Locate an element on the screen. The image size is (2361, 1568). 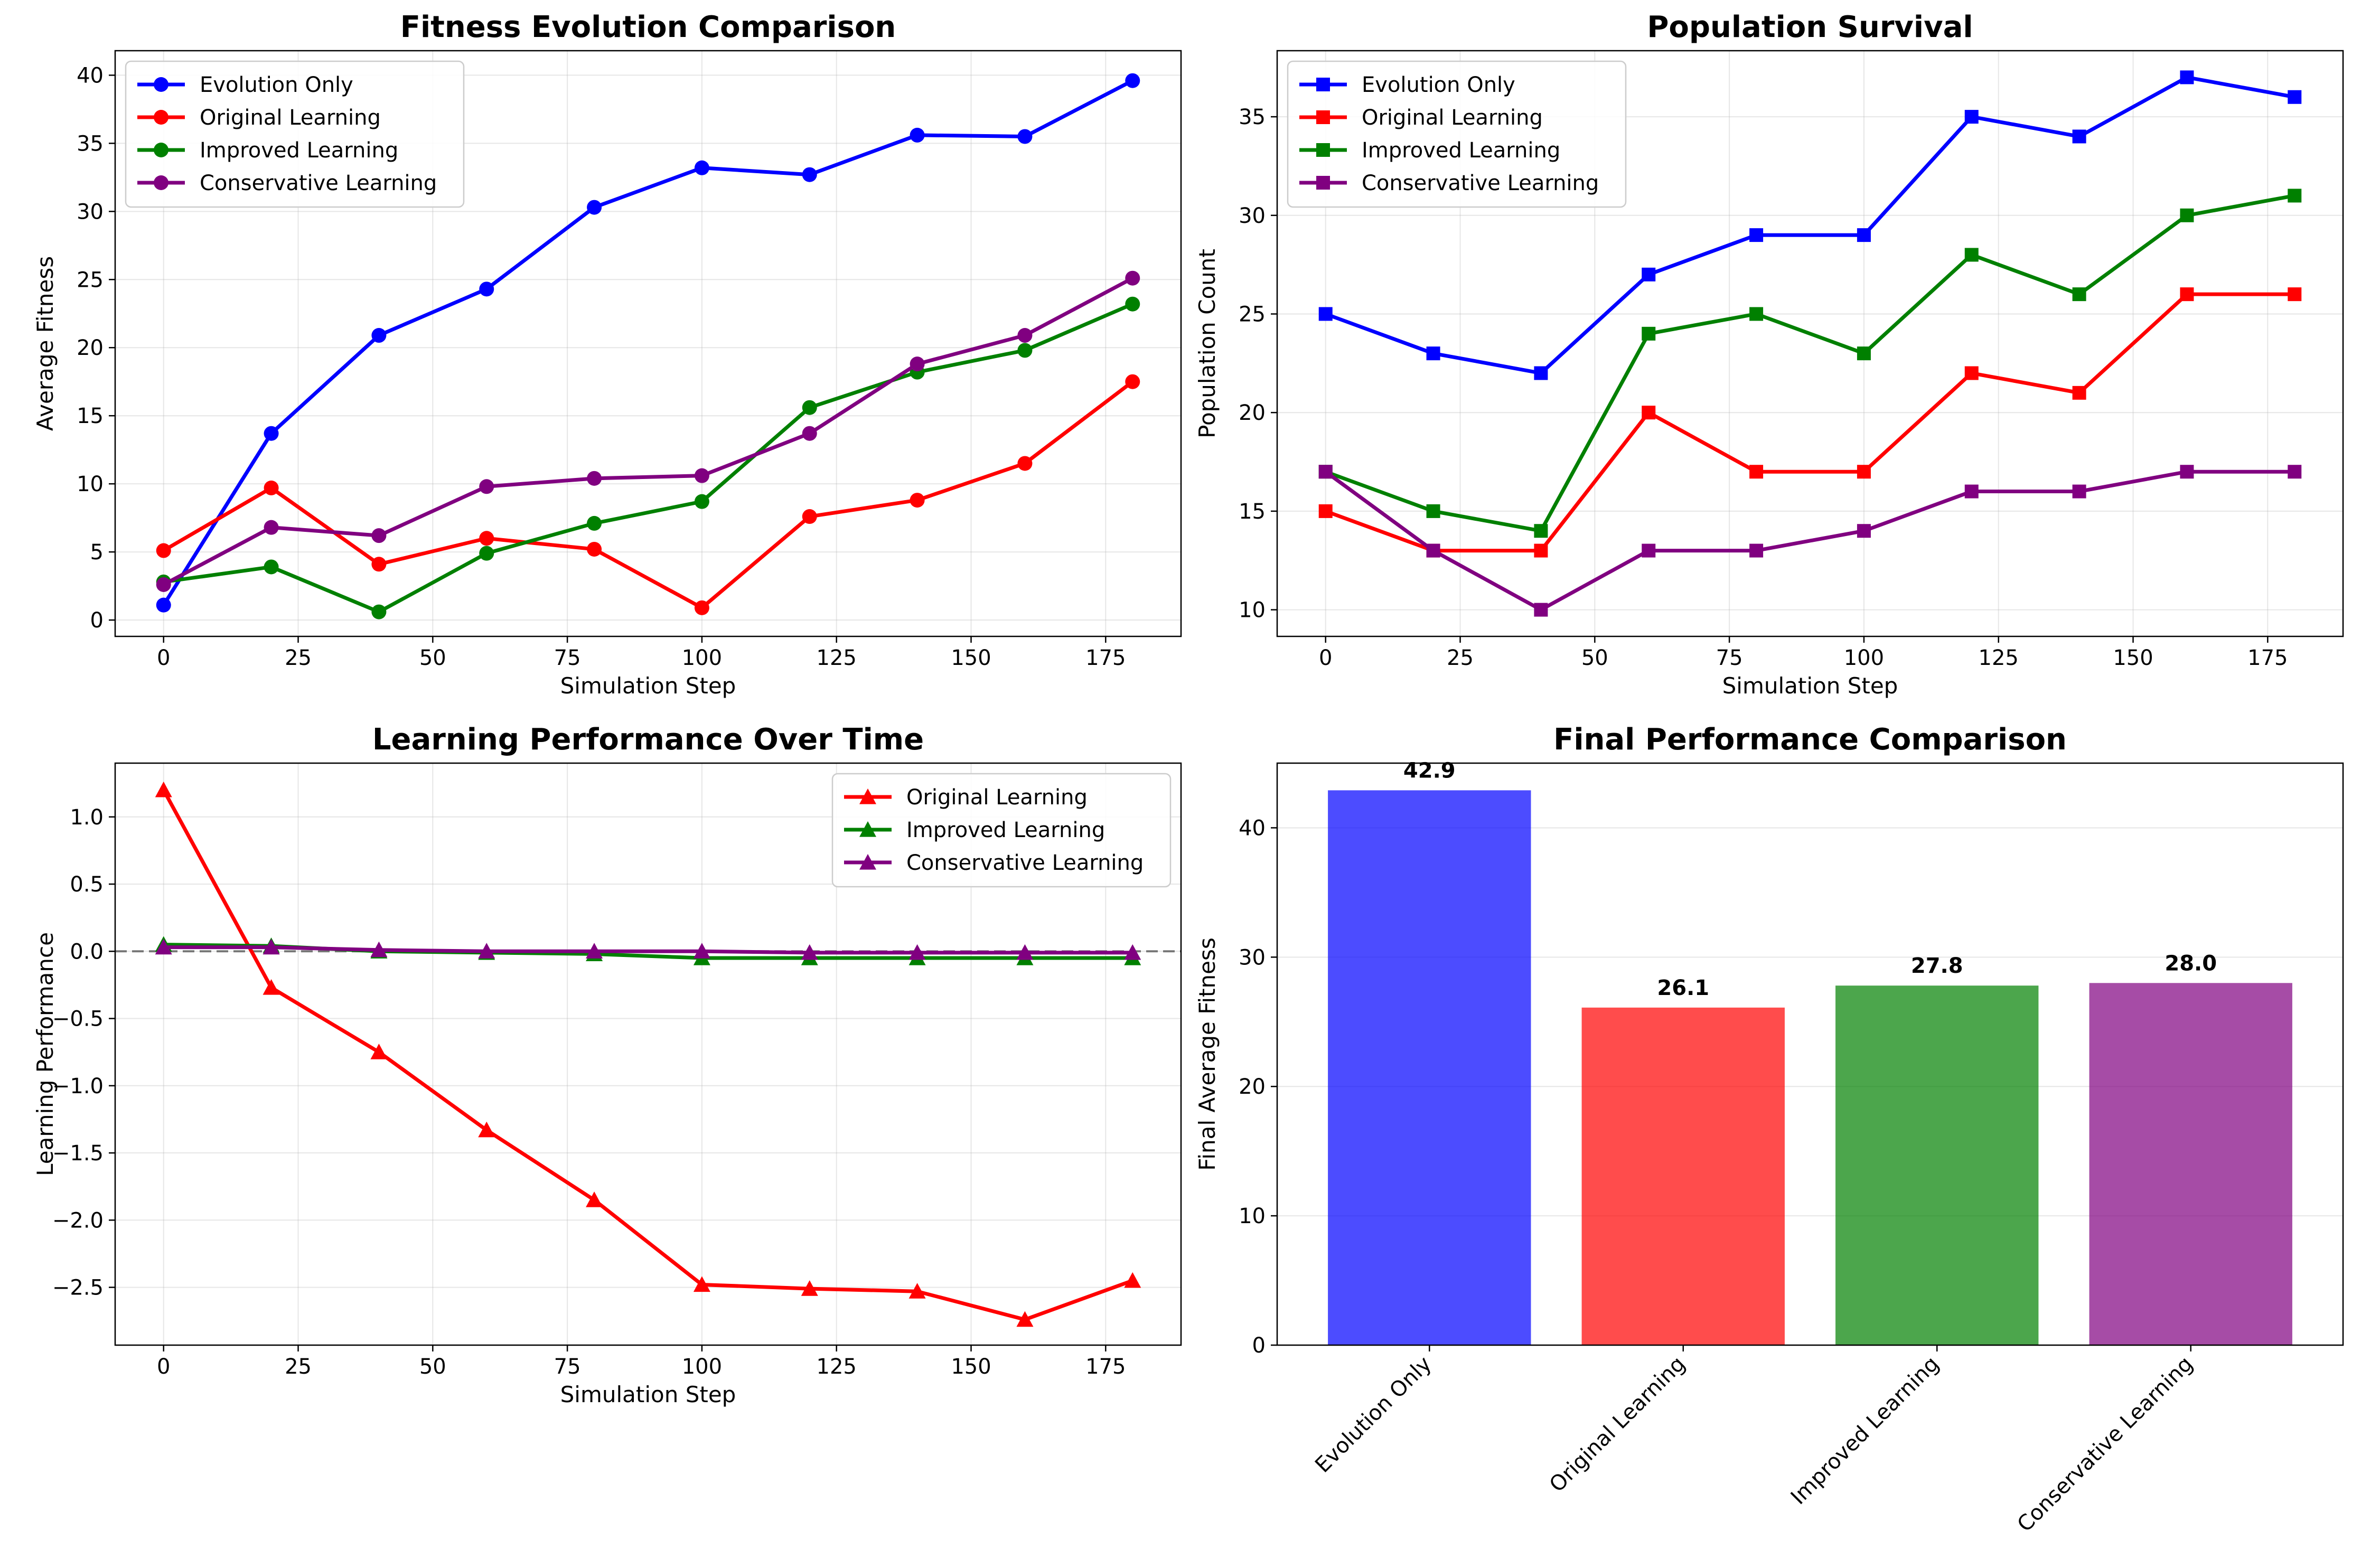
y-axis-label: Population Count is located at coordinates (1207, 344).